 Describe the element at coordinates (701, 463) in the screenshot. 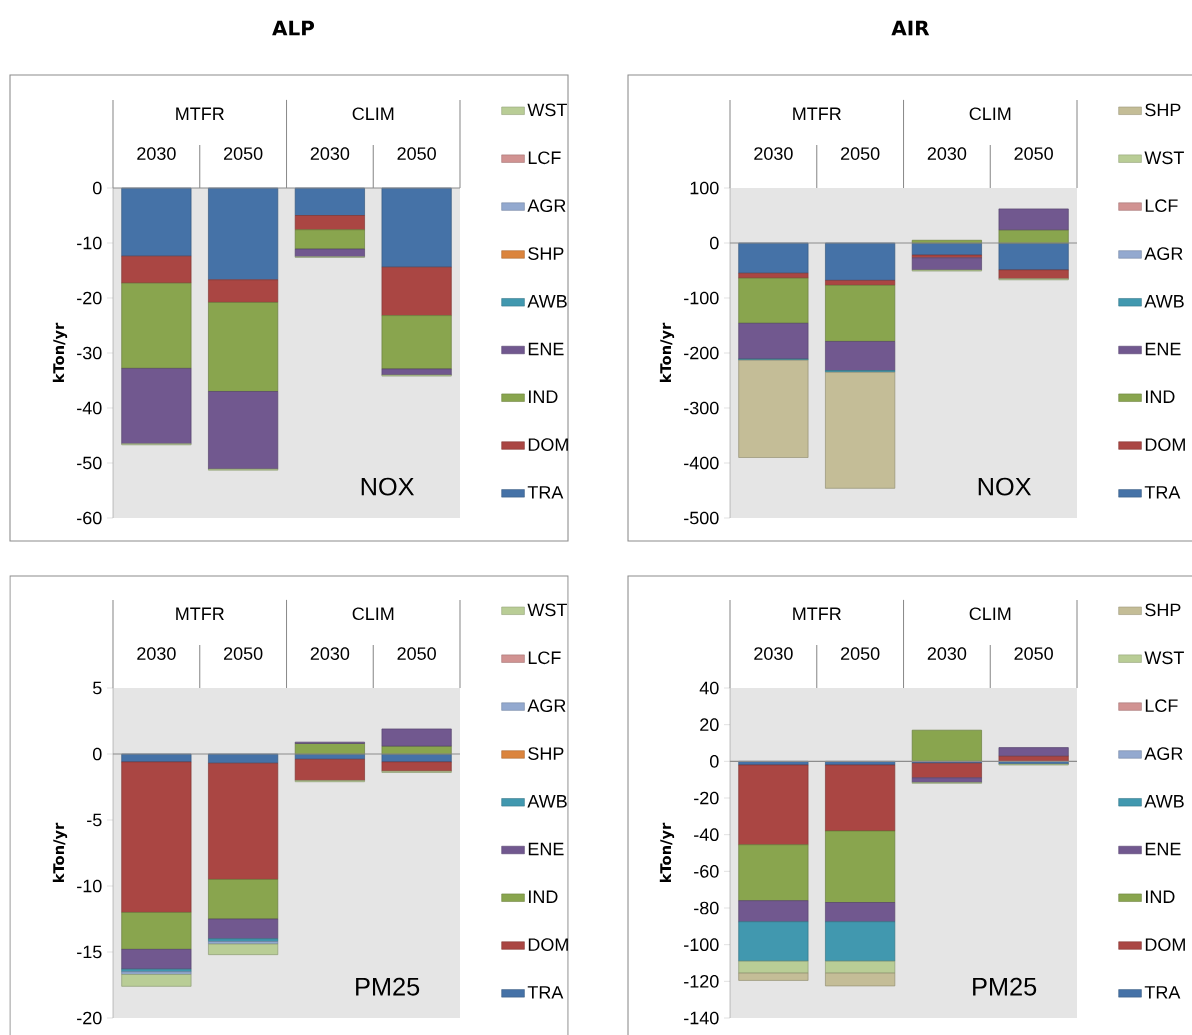

I see `y-tick-label: -400` at that location.